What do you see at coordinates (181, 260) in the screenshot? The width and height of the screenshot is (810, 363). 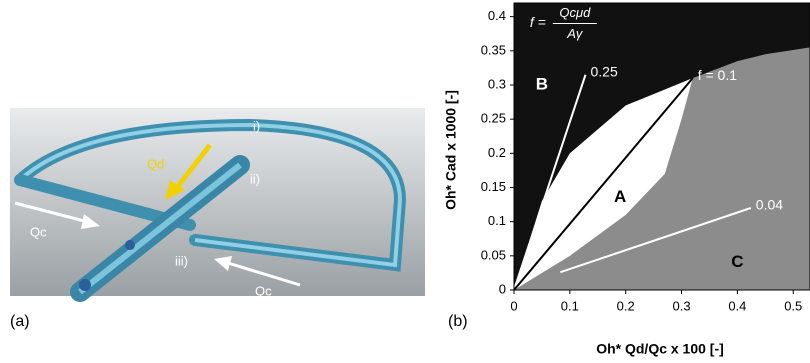 I see `photo-label: iii)` at bounding box center [181, 260].